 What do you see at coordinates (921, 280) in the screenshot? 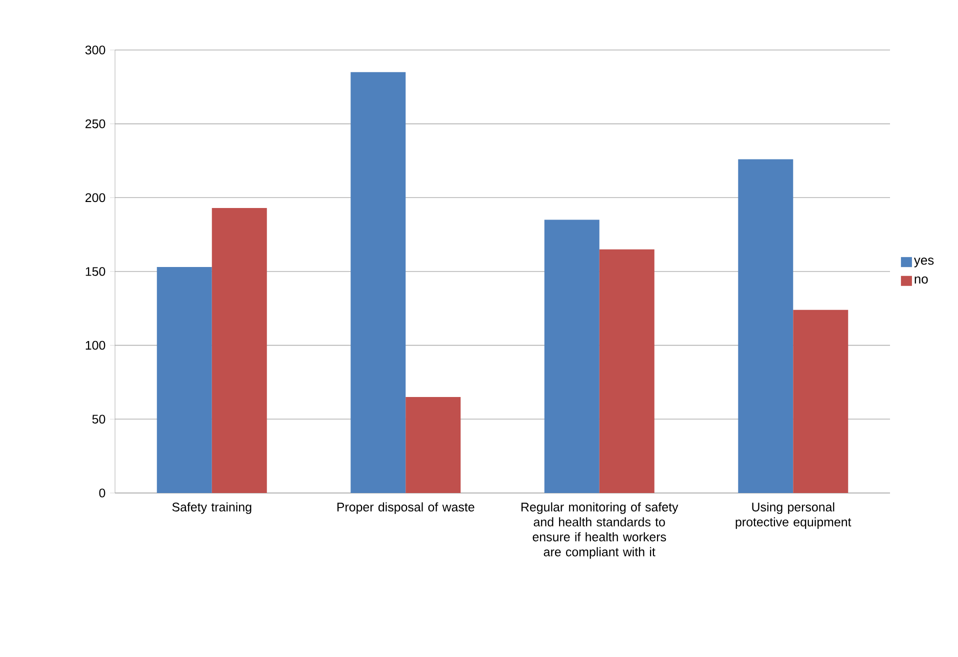
I see `legend-label: no` at bounding box center [921, 280].